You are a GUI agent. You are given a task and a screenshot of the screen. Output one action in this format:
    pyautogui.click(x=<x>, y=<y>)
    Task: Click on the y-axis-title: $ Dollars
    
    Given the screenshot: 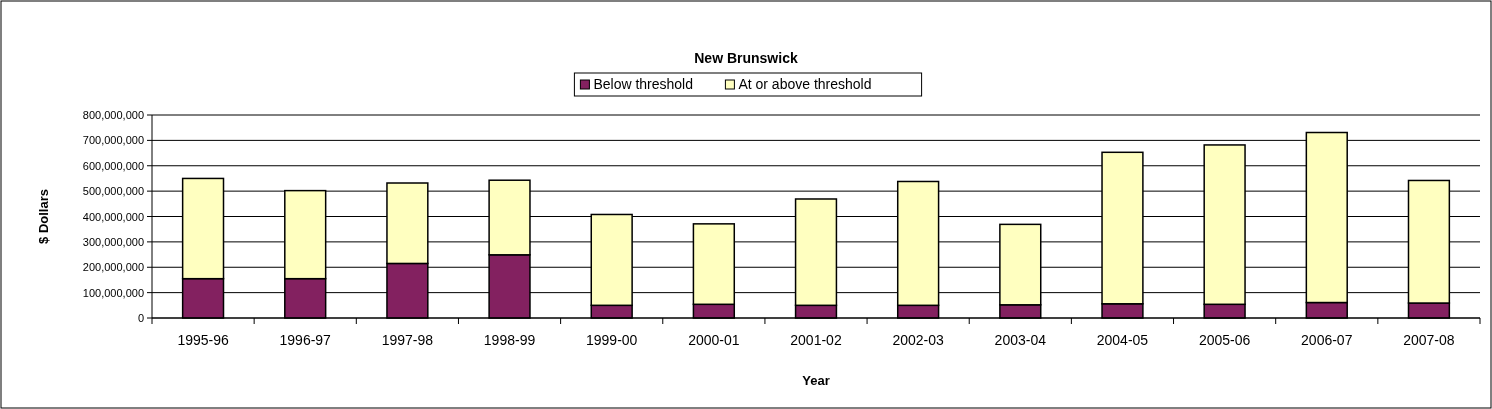 What is the action you would take?
    pyautogui.click(x=43, y=216)
    